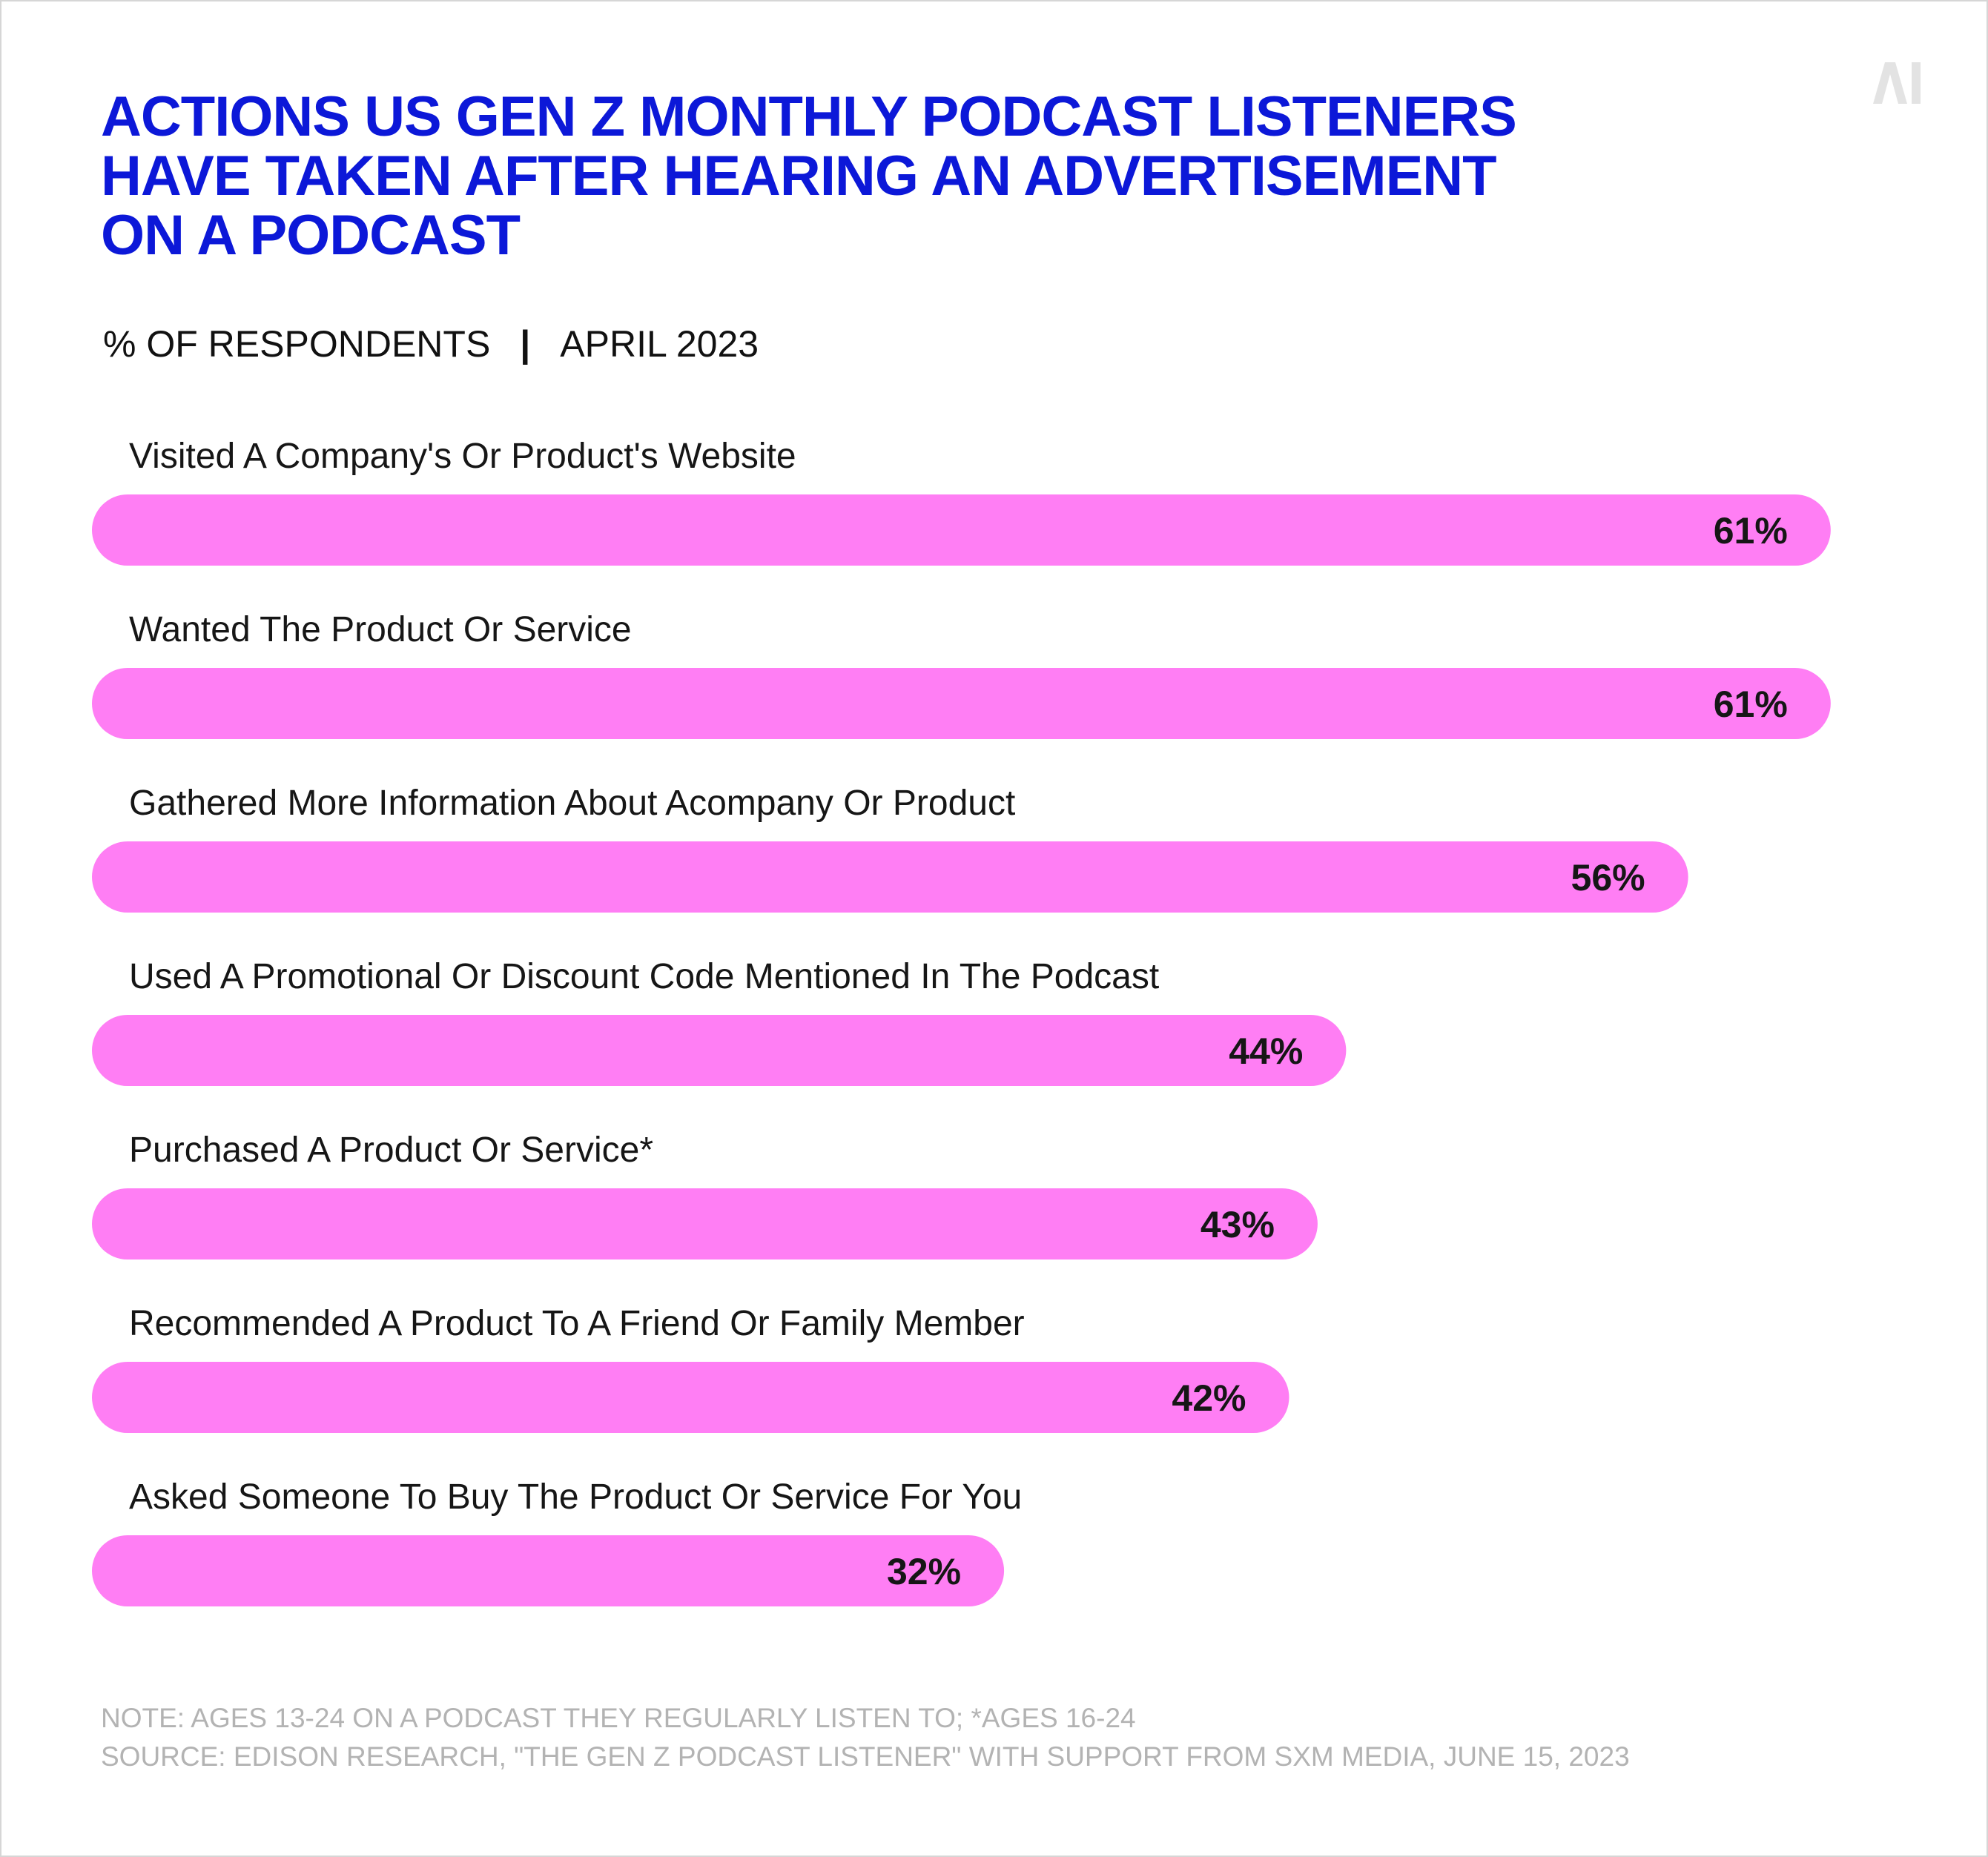 The width and height of the screenshot is (1988, 1857). I want to click on chart-subtitle: % OF RESPONDENTS | APRIL 2023, so click(431, 344).